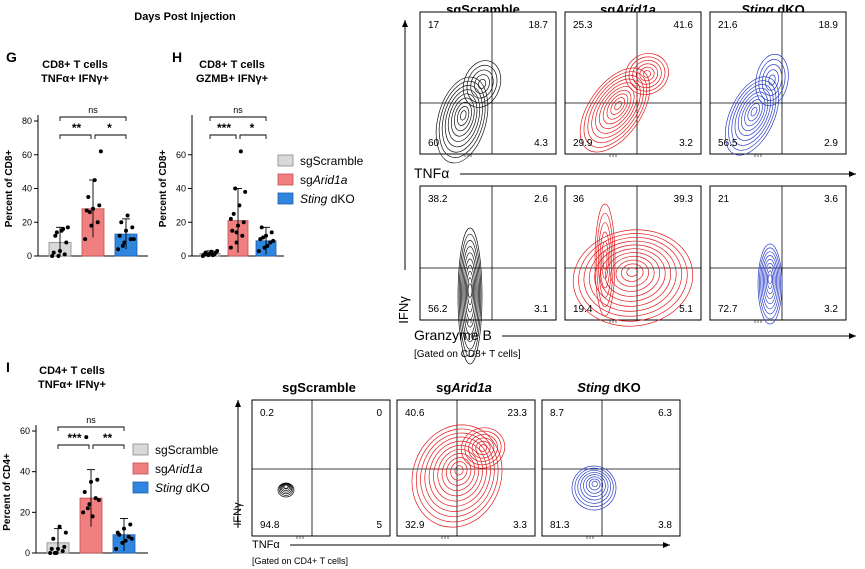 The width and height of the screenshot is (865, 569). Describe the element at coordinates (285, 179) in the screenshot. I see `legend-swatch` at that location.